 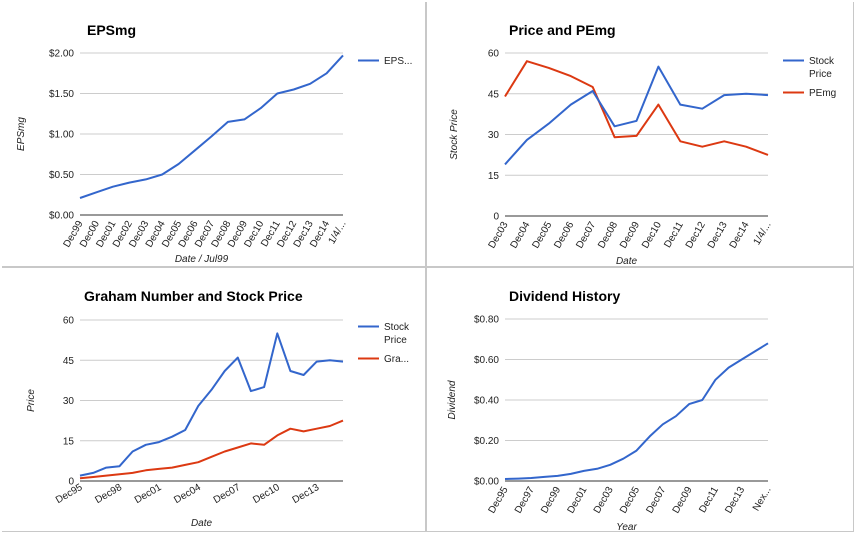 I want to click on x-axis-label: Date / Jul99, so click(x=202, y=259).